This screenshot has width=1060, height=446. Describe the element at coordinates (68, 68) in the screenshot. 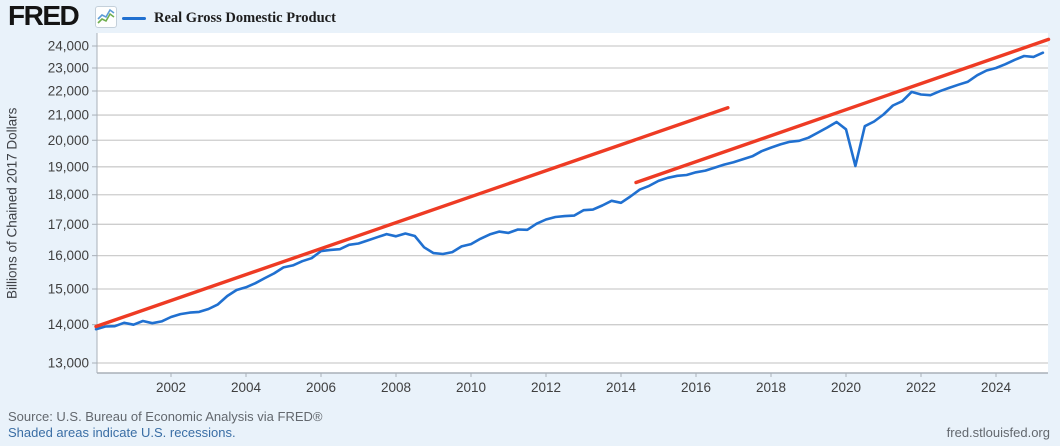

I see `y-tick-label: 23,000` at that location.